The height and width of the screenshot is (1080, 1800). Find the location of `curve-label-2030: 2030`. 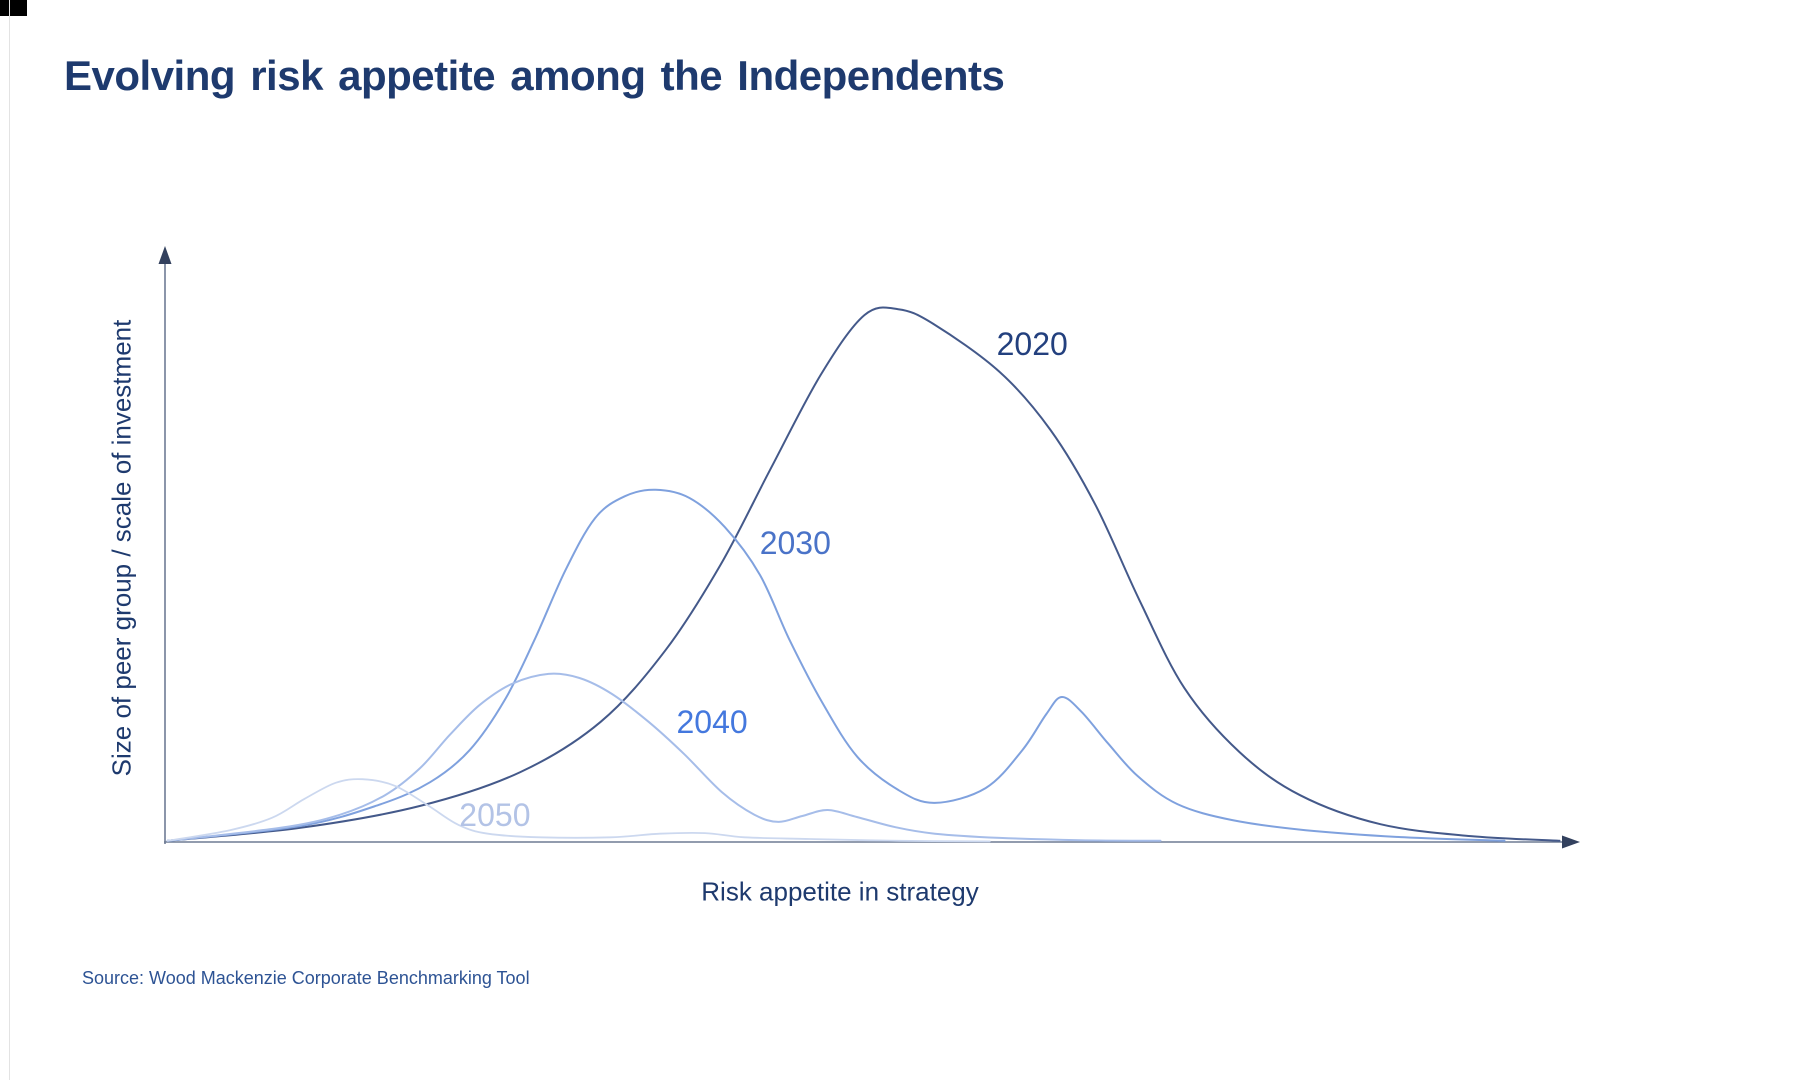

curve-label-2030: 2030 is located at coordinates (795, 543).